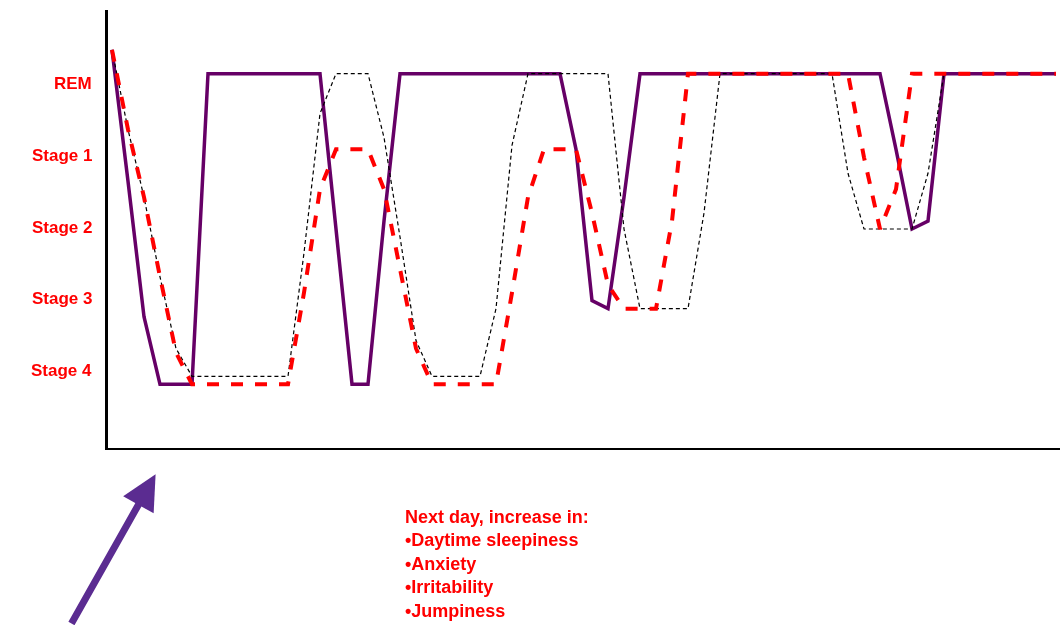  Describe the element at coordinates (62, 227) in the screenshot. I see `text: Stage 2` at that location.